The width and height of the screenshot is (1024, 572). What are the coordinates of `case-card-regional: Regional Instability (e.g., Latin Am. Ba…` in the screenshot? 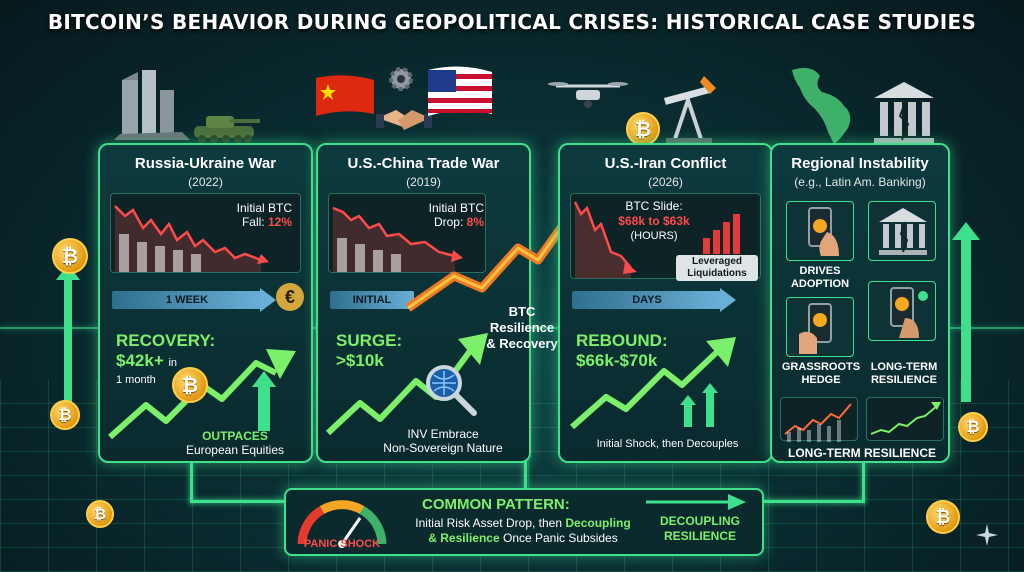 It's located at (860, 303).